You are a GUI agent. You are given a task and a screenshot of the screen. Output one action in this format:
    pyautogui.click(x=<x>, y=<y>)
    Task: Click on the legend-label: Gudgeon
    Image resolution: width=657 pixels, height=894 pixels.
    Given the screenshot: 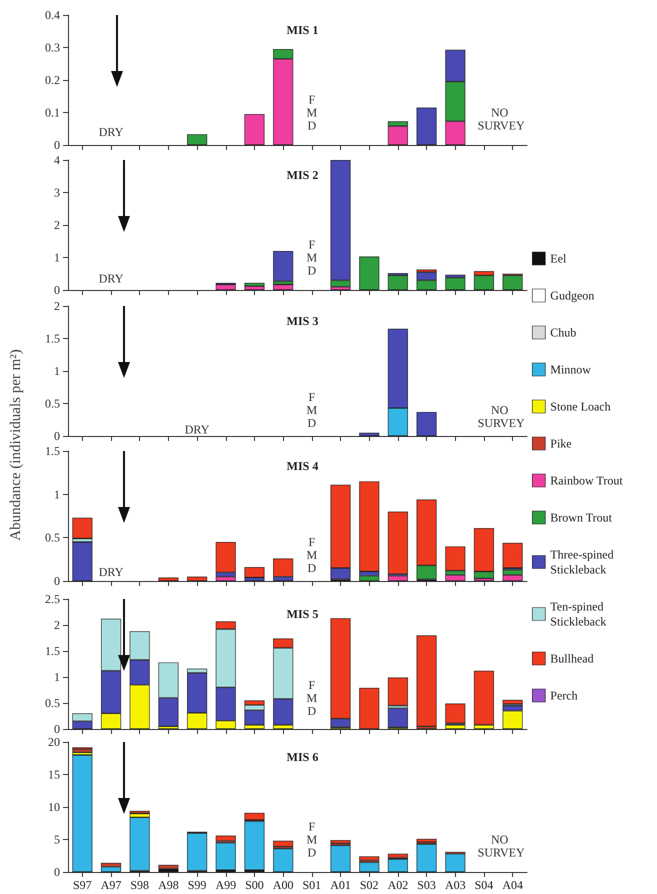 What is the action you would take?
    pyautogui.click(x=572, y=295)
    